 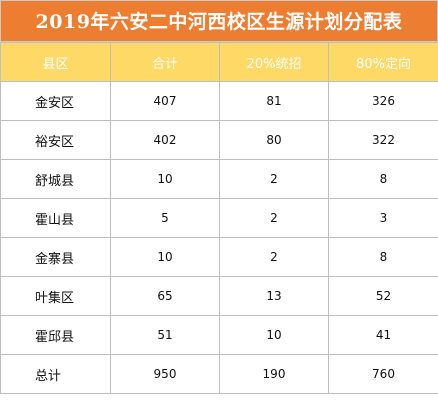 I want to click on total-row: 总计 950 190 760, so click(x=219, y=374).